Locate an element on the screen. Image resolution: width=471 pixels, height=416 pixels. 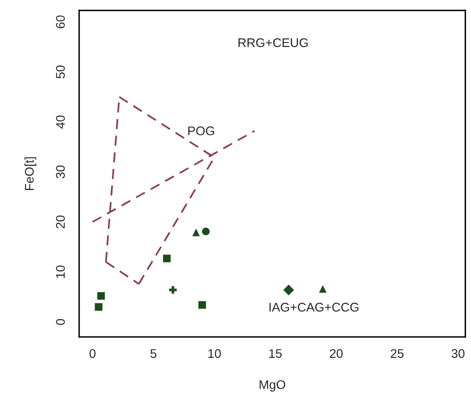
x-axis-title: MgO is located at coordinates (273, 386).